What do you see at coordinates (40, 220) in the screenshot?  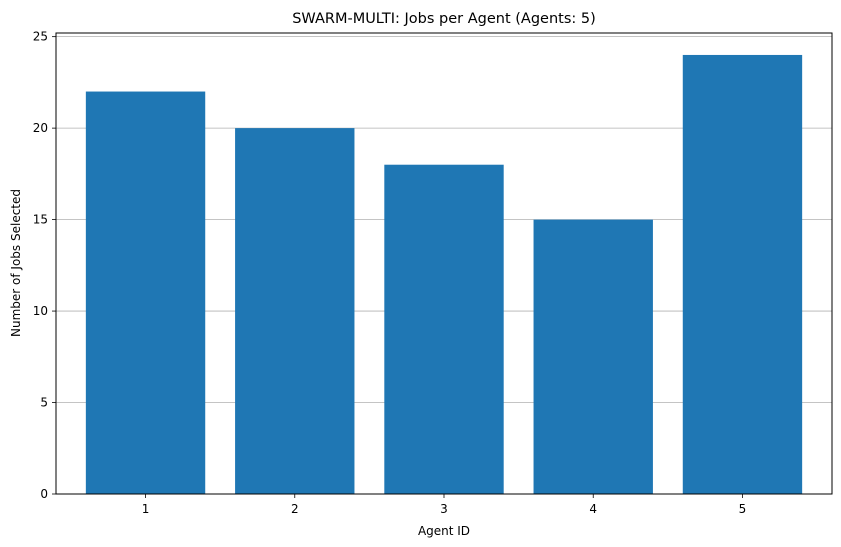 I see `y-tick-label: 15` at bounding box center [40, 220].